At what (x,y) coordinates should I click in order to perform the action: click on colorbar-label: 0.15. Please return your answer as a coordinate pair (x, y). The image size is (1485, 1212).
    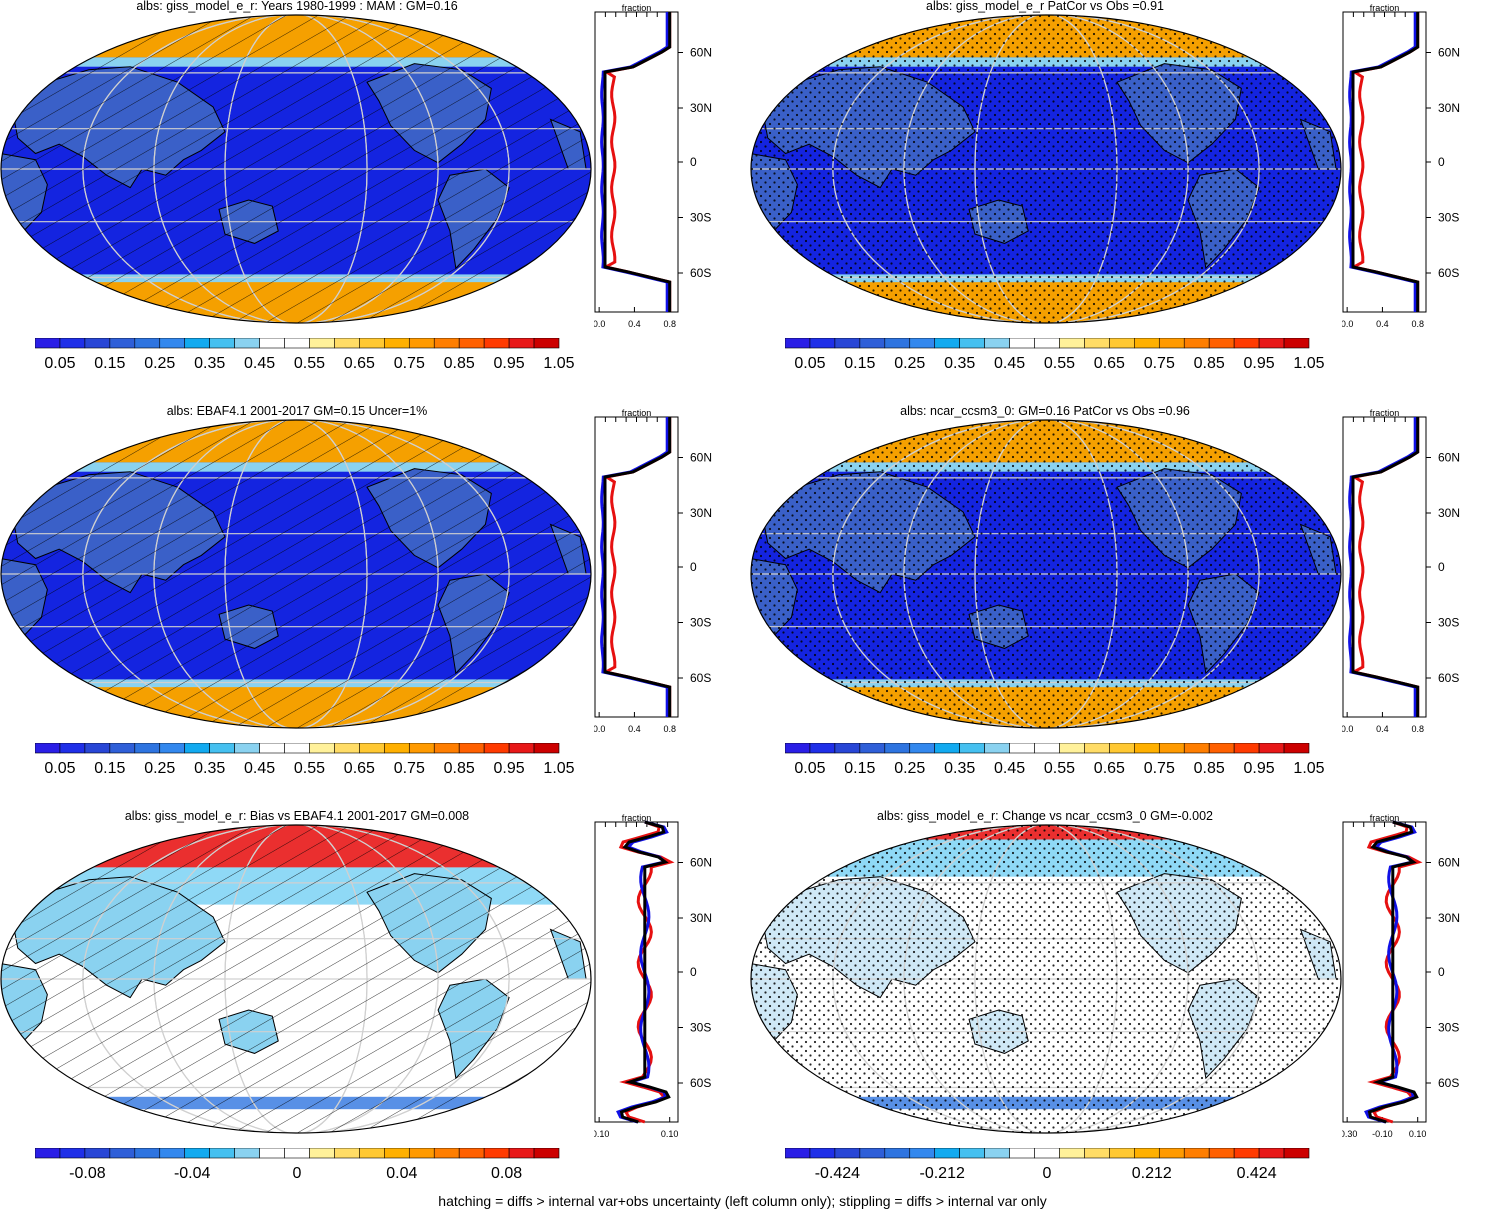
    Looking at the image, I should click on (859, 363).